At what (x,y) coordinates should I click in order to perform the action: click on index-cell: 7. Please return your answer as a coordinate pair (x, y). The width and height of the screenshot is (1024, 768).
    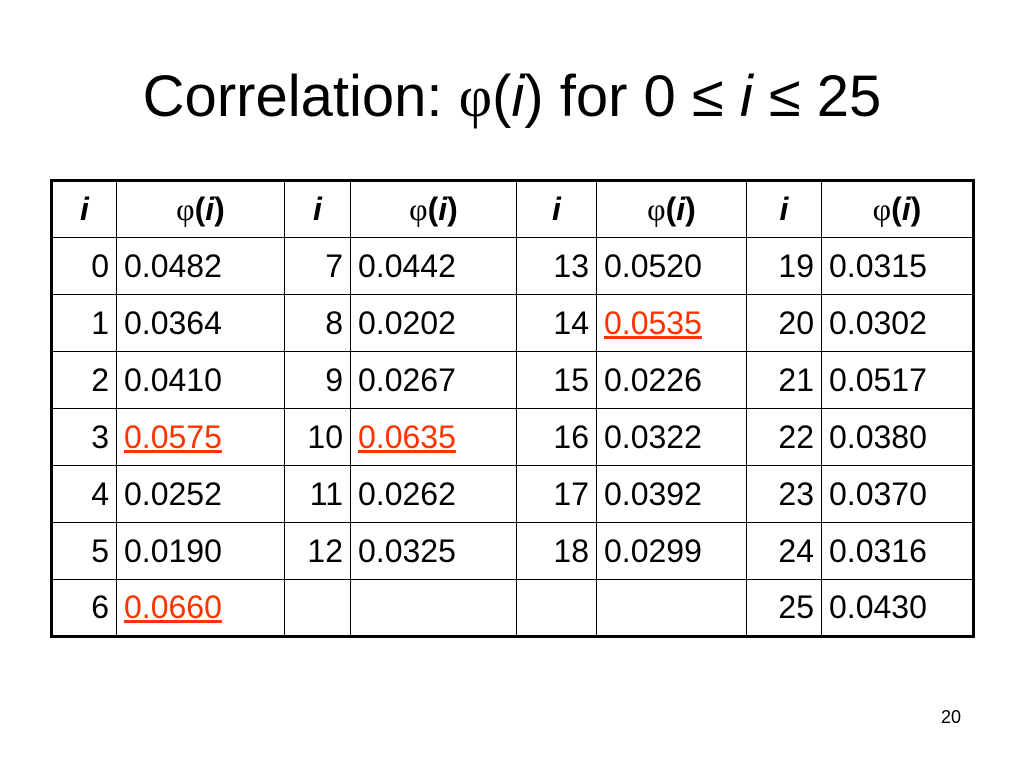
    Looking at the image, I should click on (317, 266).